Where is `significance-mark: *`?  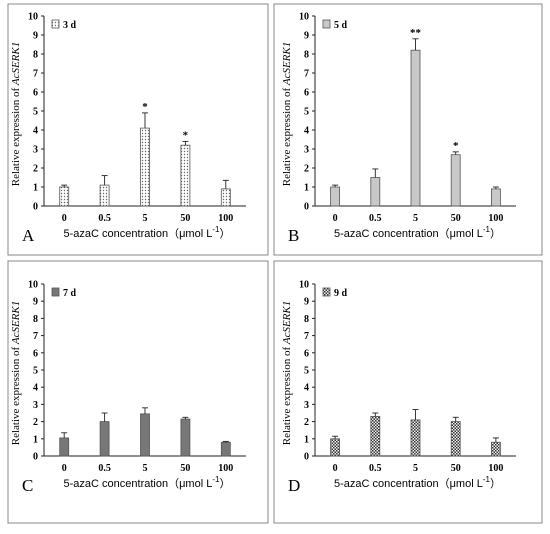
significance-mark: * is located at coordinates (145, 107).